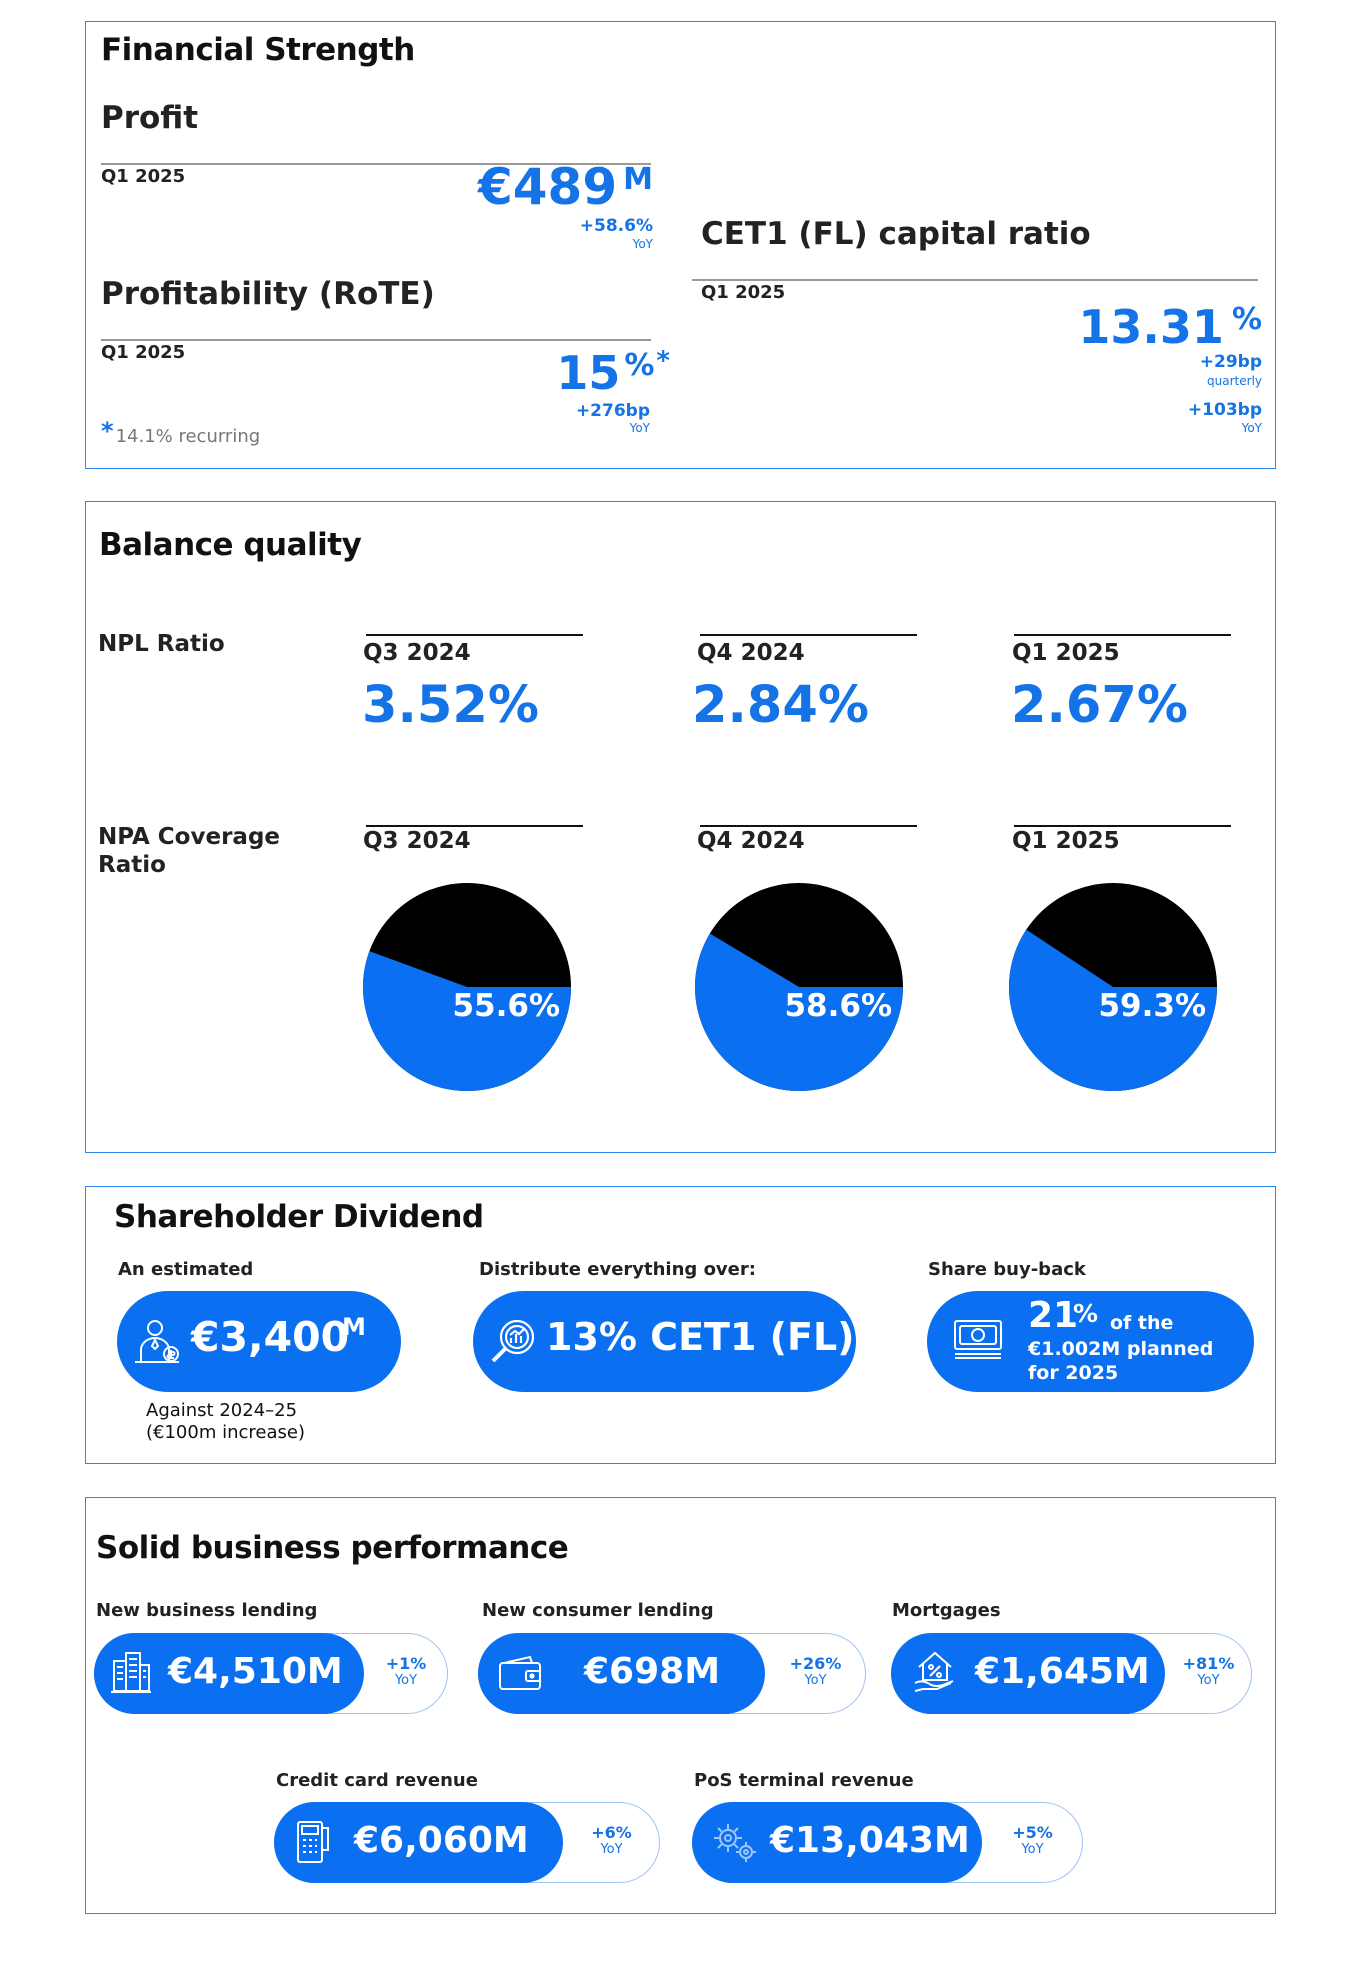 This screenshot has height=1976, width=1360. Describe the element at coordinates (222, 1410) in the screenshot. I see `estimated-note-line1: Against 2024–25` at that location.